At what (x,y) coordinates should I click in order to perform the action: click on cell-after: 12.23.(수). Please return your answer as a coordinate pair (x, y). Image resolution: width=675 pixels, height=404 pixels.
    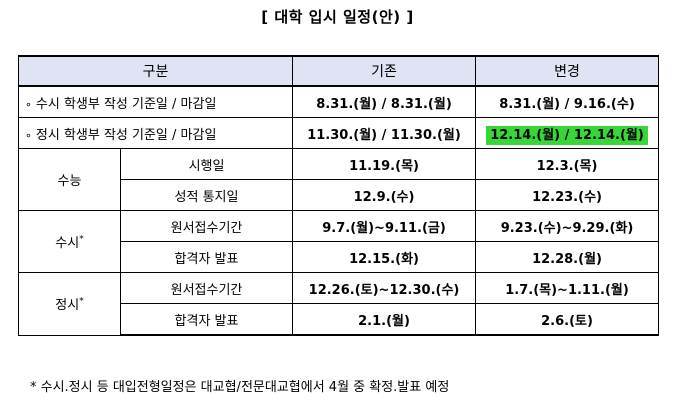
    Looking at the image, I should click on (567, 195).